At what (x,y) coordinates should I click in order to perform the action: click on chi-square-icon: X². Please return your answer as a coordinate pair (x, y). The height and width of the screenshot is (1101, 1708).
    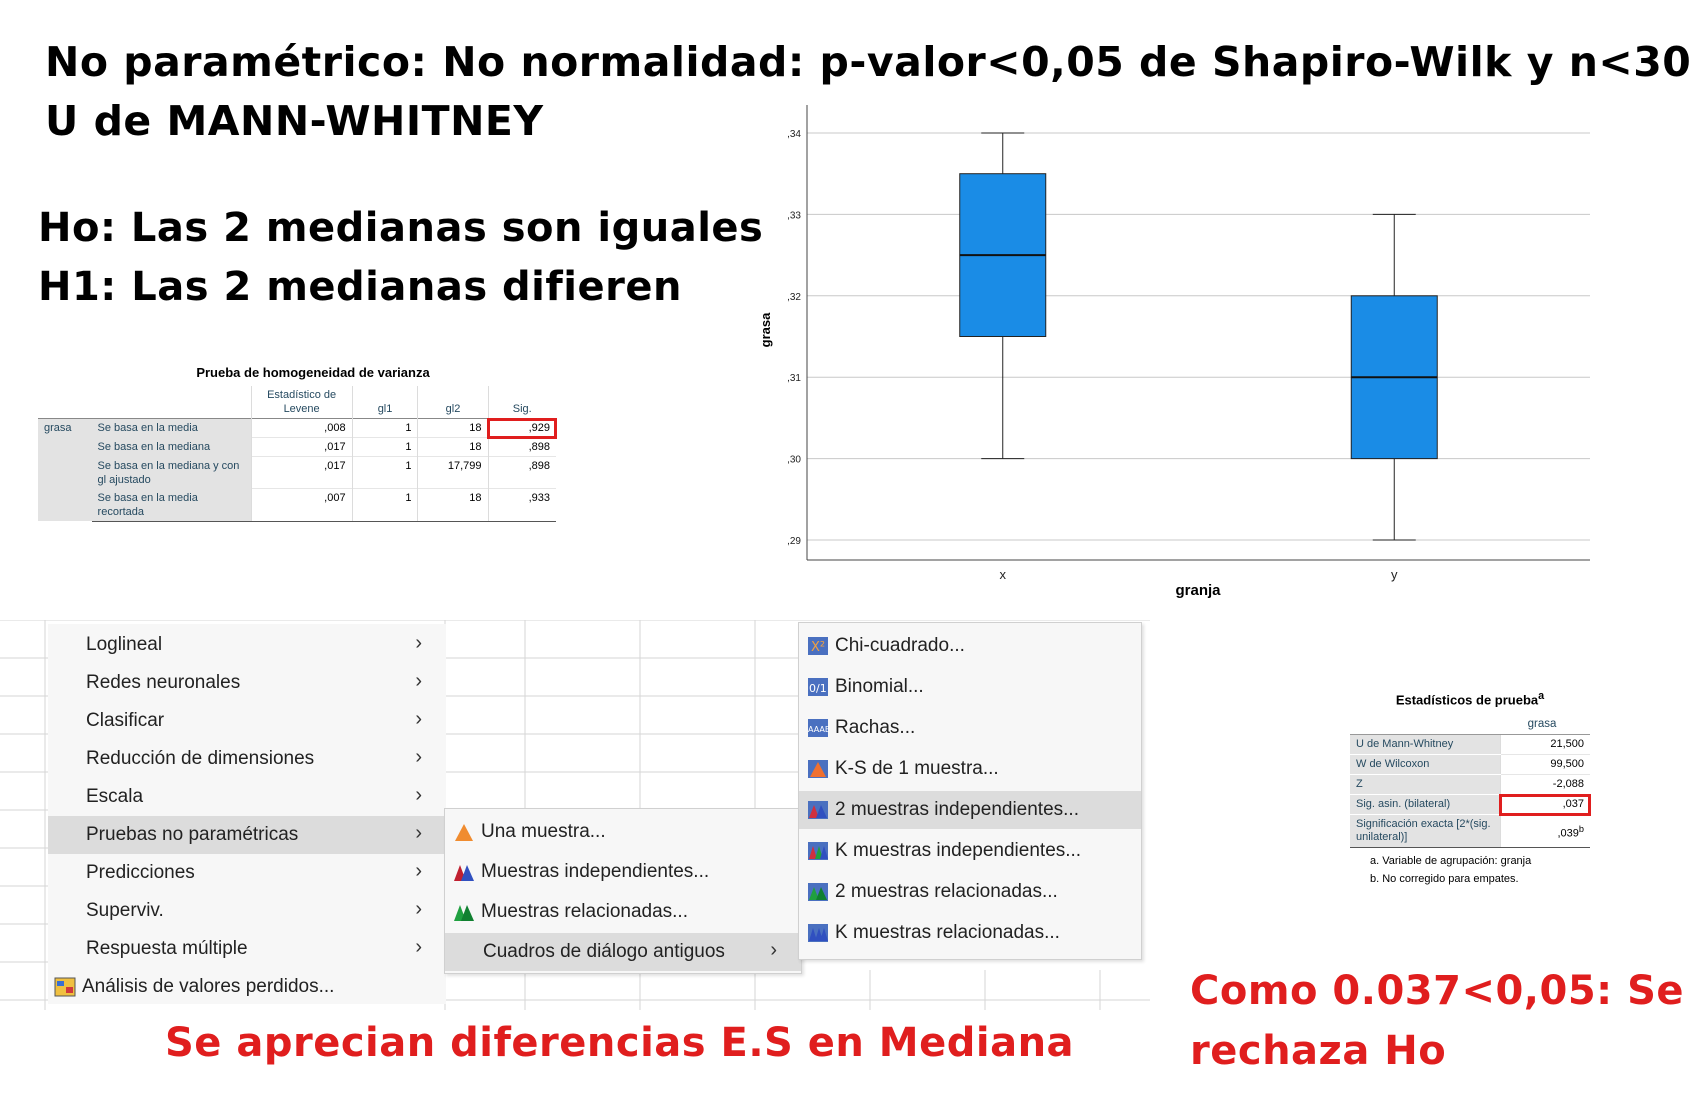
    Looking at the image, I should click on (818, 646).